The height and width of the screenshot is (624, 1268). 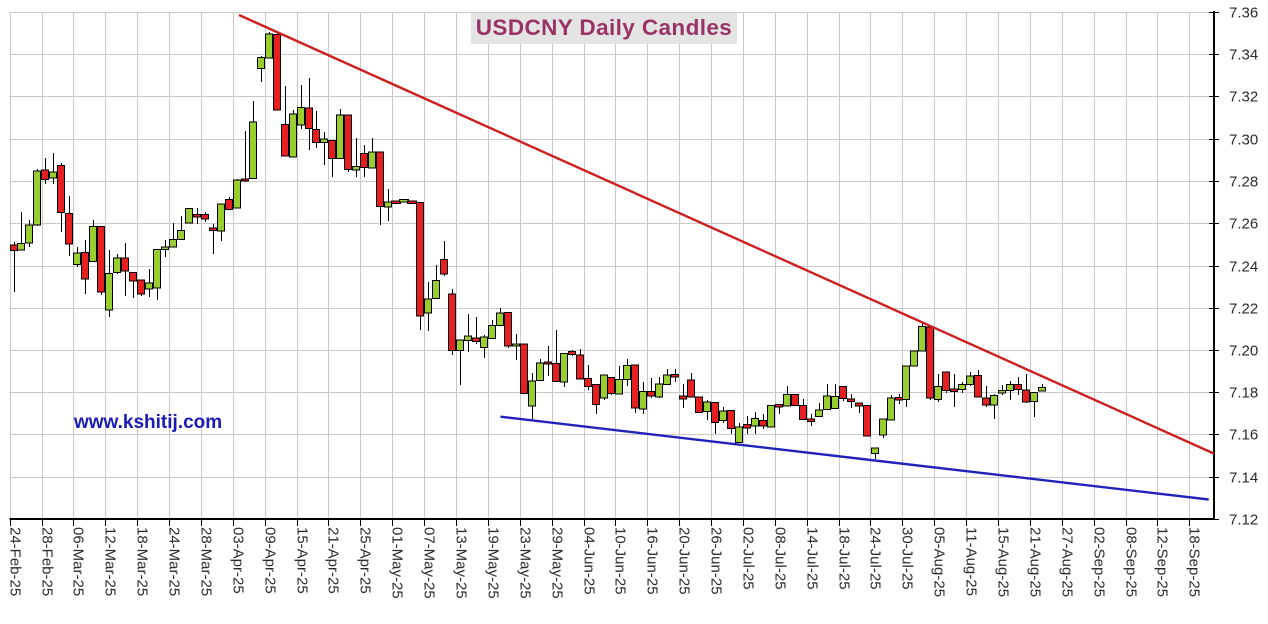 What do you see at coordinates (142, 561) in the screenshot?
I see `svg-text: 18-Mar-25` at bounding box center [142, 561].